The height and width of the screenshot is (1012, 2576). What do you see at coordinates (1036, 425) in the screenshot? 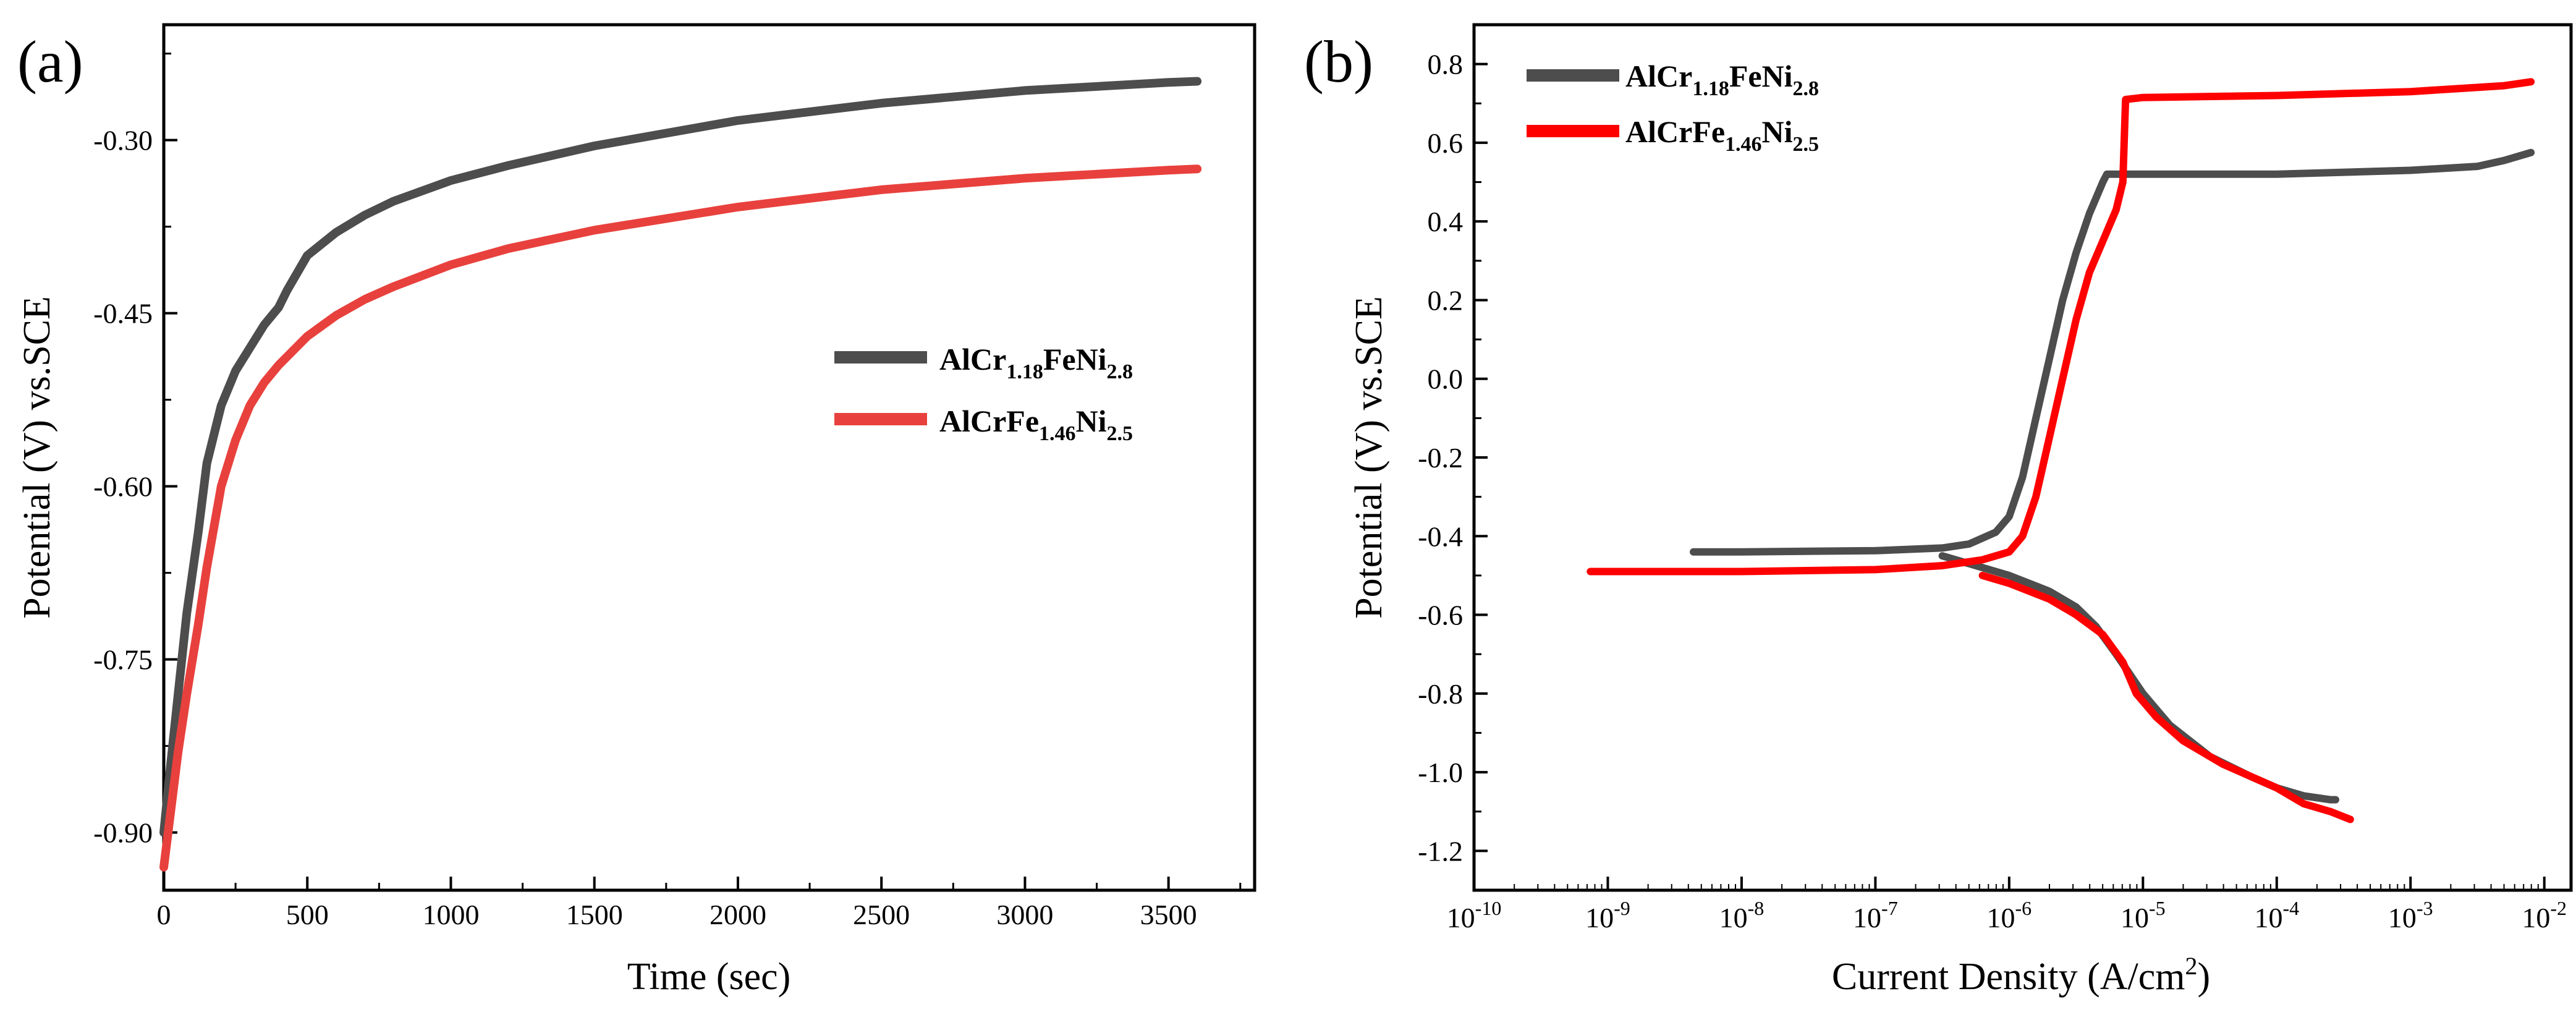
I see `legend-a-label-2: AlCrFe1.46Ni2.5` at bounding box center [1036, 425].